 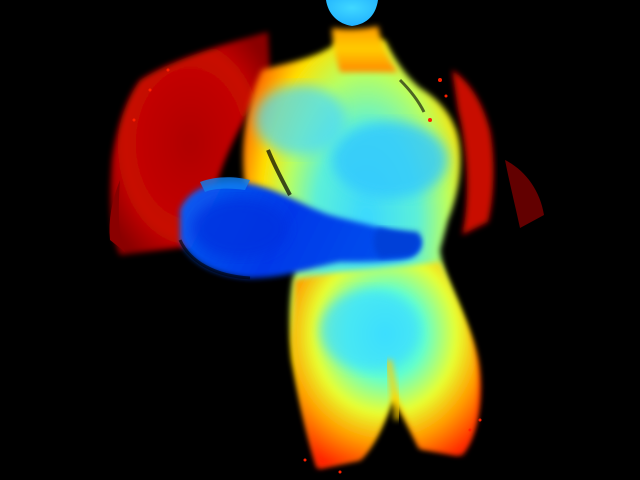 I want to click on neck, so click(x=365, y=49).